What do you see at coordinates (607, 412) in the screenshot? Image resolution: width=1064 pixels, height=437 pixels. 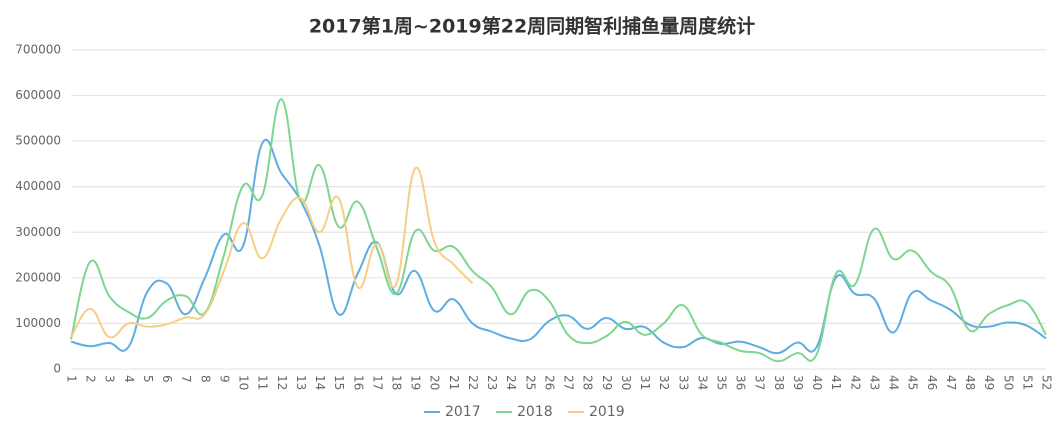 I see `legend-label: 2019` at bounding box center [607, 412].